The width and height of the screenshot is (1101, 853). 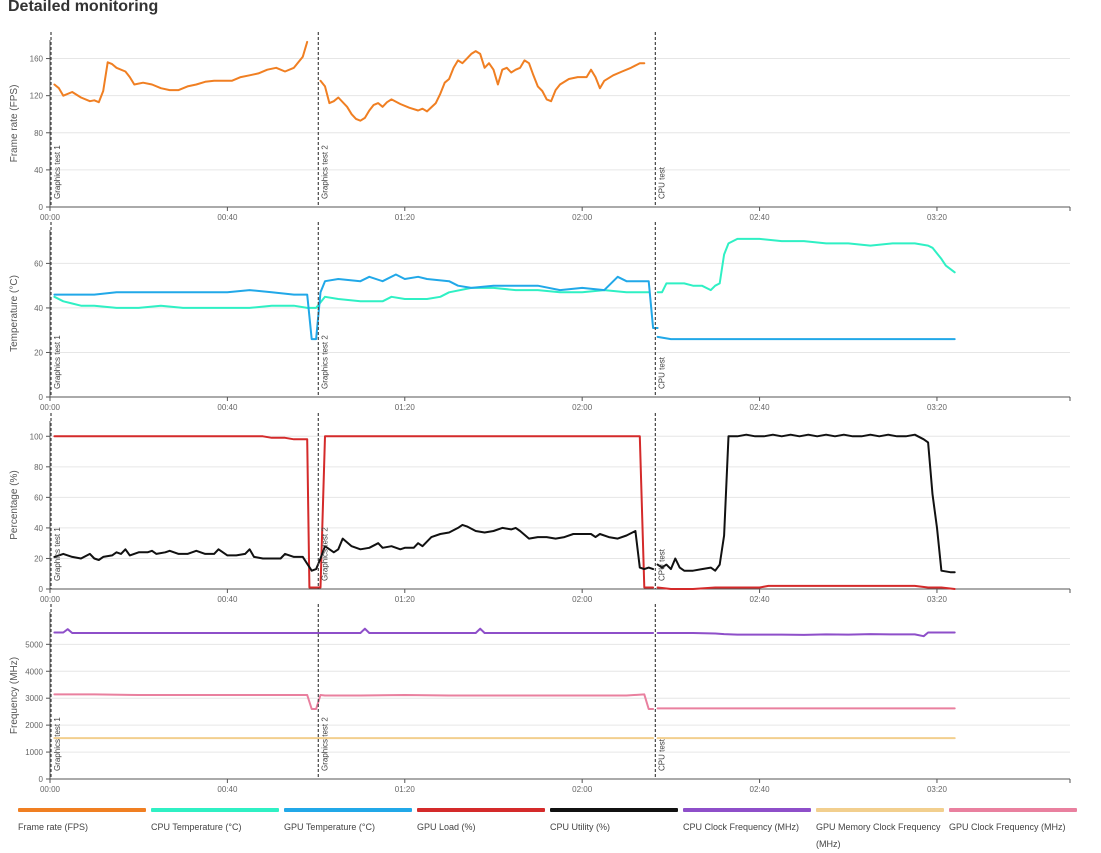 I want to click on y-tick-label: 1000, so click(x=34, y=752).